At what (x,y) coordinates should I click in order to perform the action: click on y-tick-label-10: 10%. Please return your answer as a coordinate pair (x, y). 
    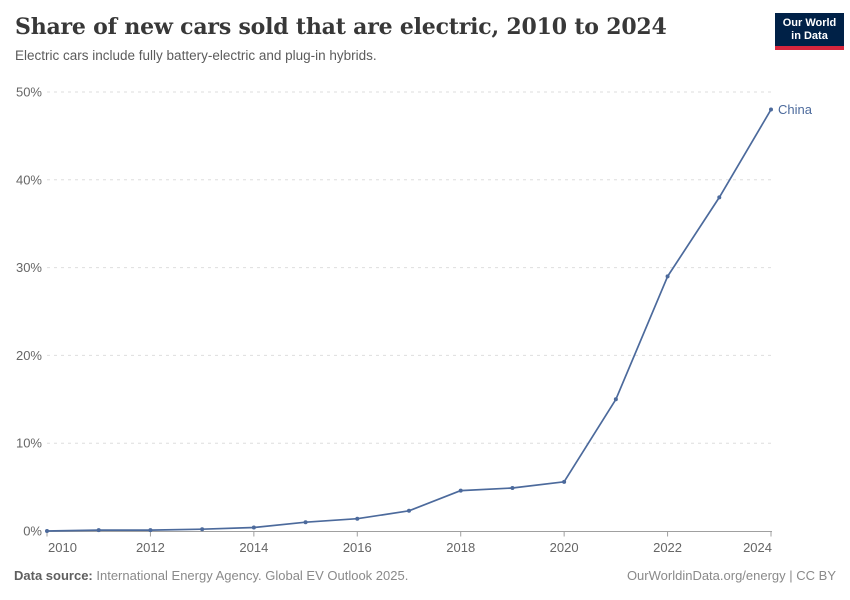
    Looking at the image, I should click on (29, 443).